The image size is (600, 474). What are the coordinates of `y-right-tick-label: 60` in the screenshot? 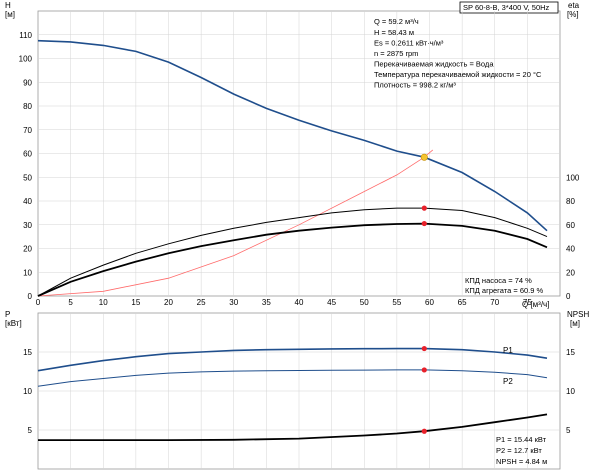 It's located at (570, 225).